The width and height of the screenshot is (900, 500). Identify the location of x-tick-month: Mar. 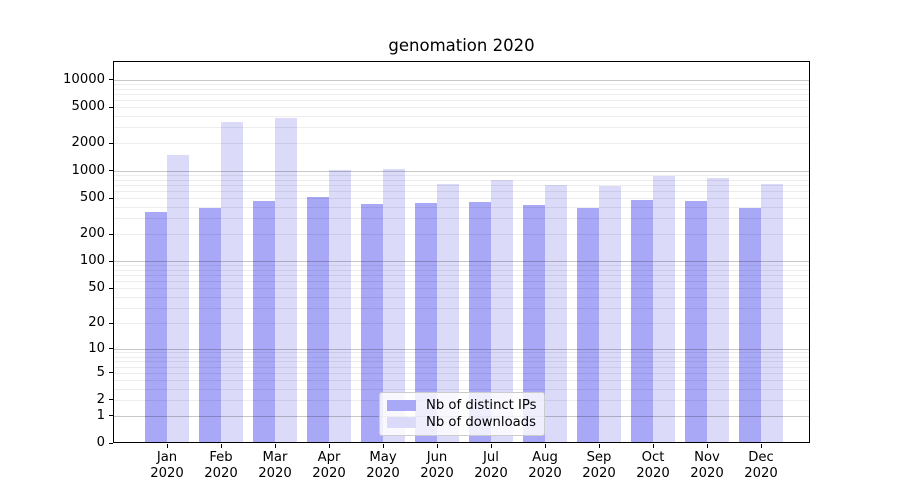
(275, 457).